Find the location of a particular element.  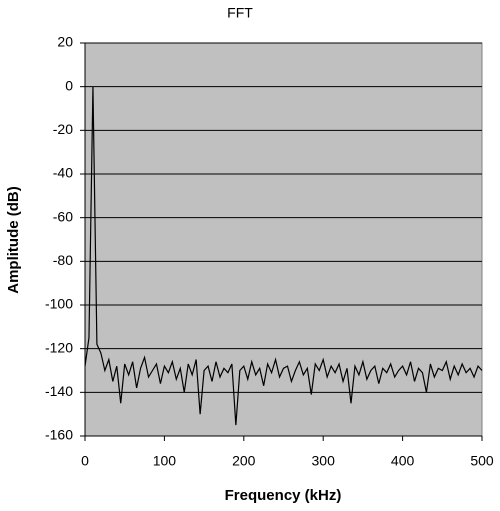

y-tick-label: -100 is located at coordinates (59, 304).